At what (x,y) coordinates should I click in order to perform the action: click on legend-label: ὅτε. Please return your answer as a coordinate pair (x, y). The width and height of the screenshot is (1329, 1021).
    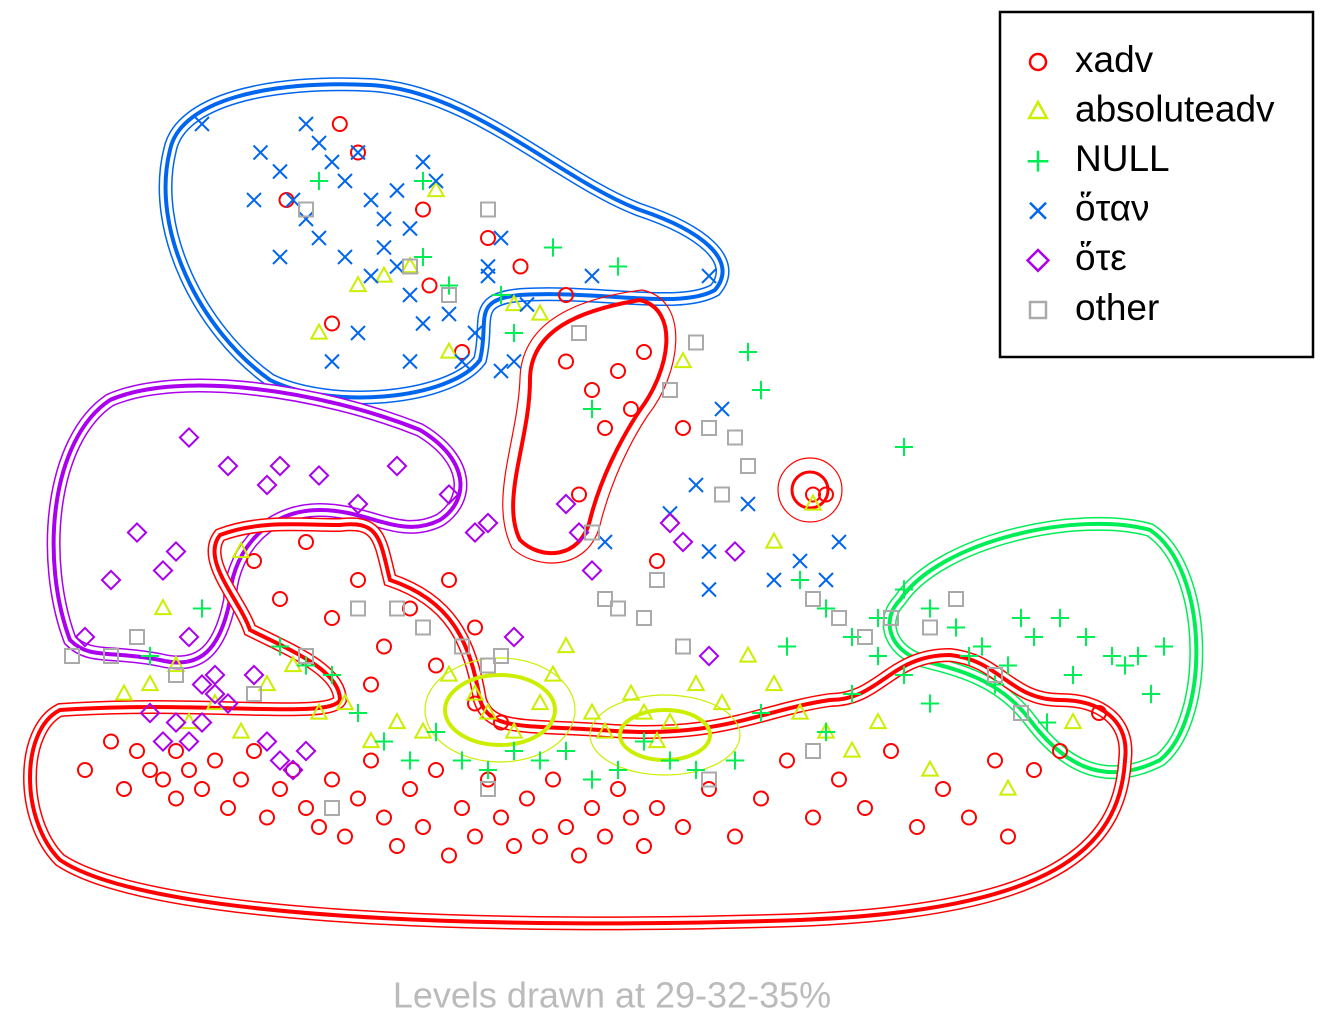
    Looking at the image, I should click on (1101, 257).